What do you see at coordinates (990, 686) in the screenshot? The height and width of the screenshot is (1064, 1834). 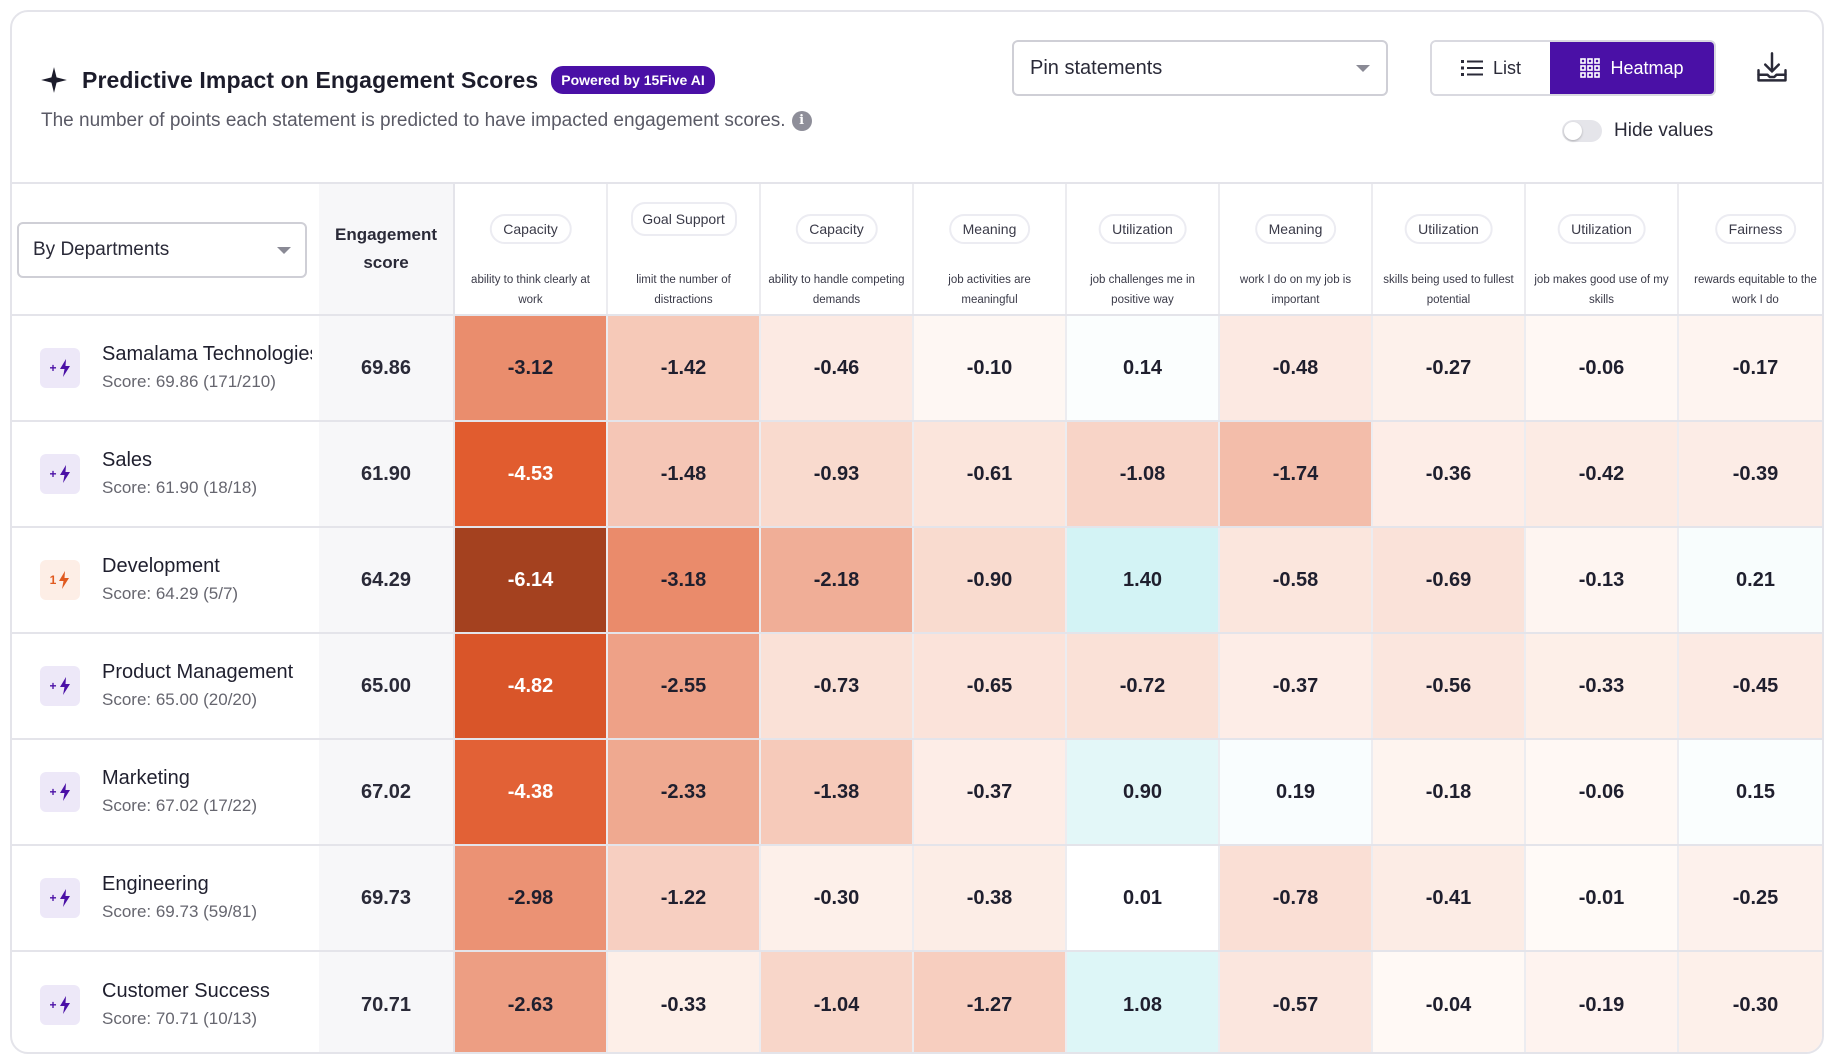 I see `heatmap-cell: -0.65` at bounding box center [990, 686].